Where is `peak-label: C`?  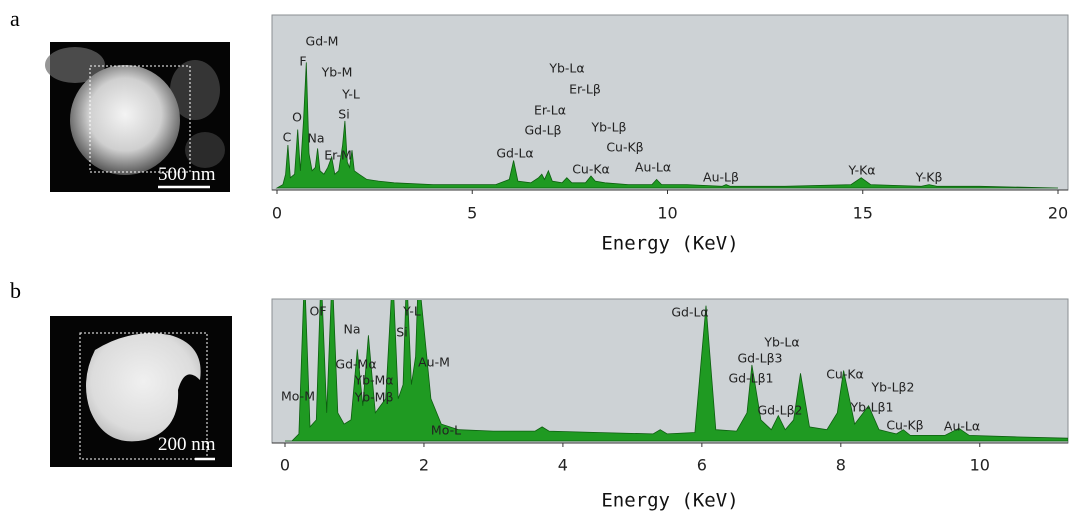 peak-label: C is located at coordinates (287, 137).